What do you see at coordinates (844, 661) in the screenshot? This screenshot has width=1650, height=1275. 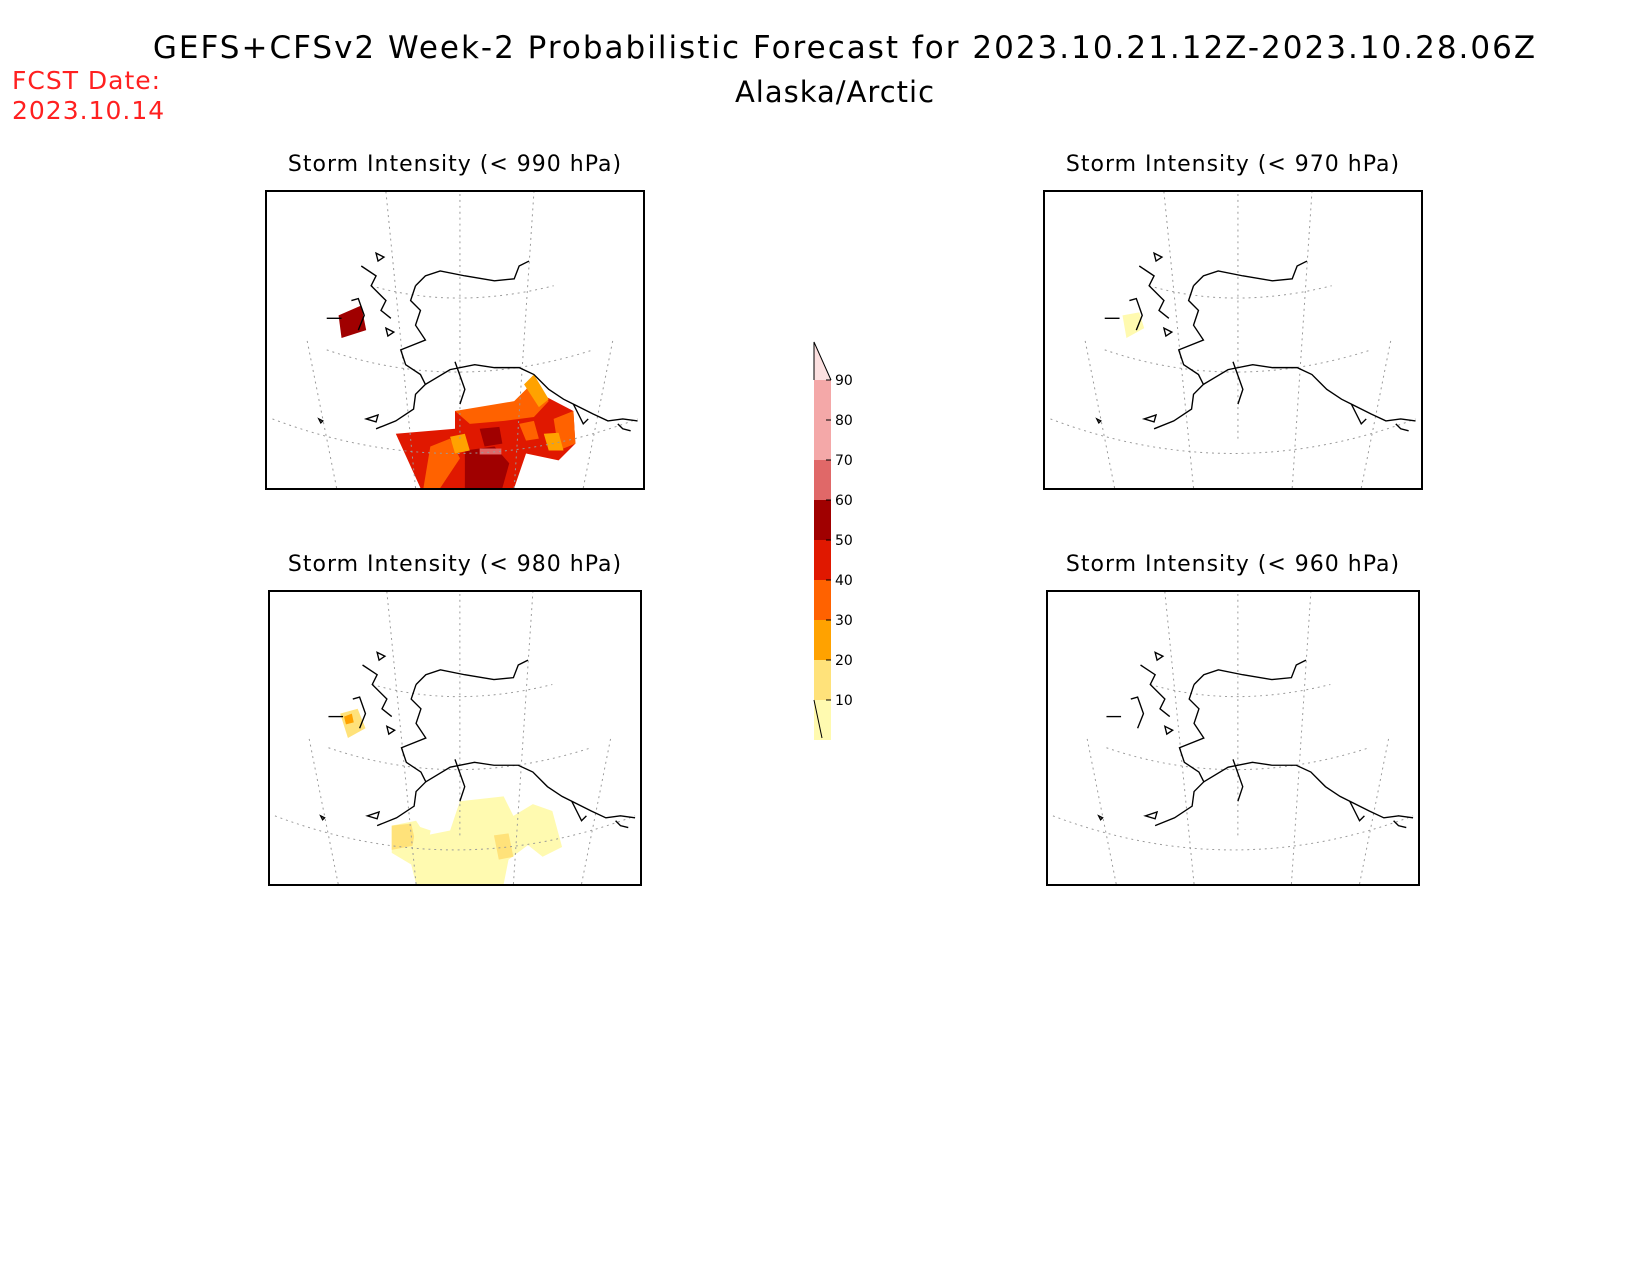 I see `colorbar-tick-label: 20` at bounding box center [844, 661].